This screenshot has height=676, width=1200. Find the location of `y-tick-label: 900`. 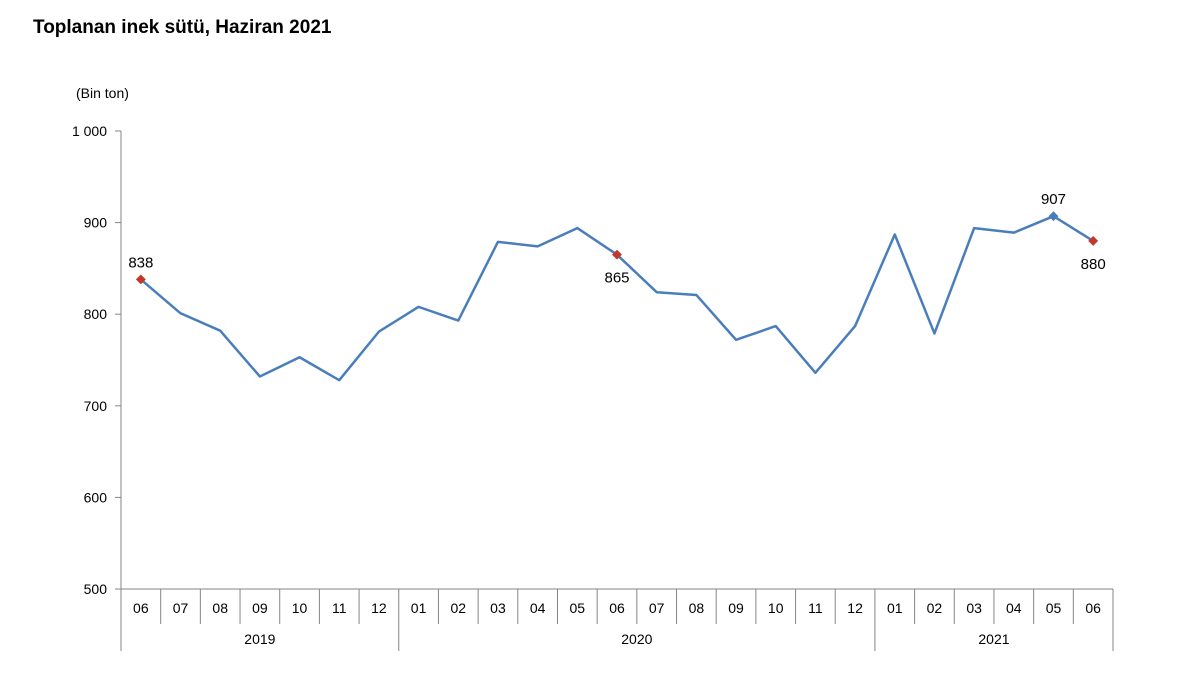

y-tick-label: 900 is located at coordinates (96, 223).